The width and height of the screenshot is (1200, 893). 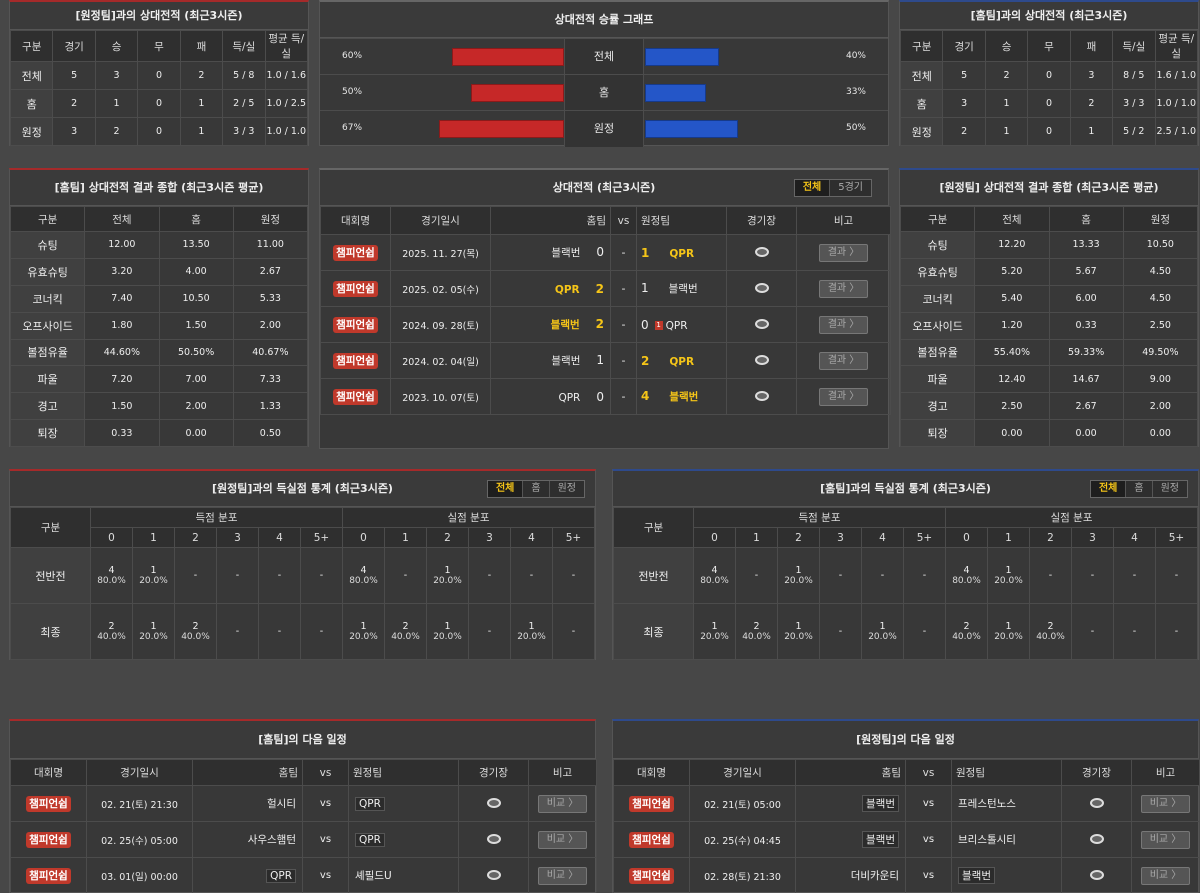 I want to click on table-row: 챔피언쉽 02. 25(수) 05:00 사우스햄턴 vs QPR 비교 〉, so click(x=303, y=839).